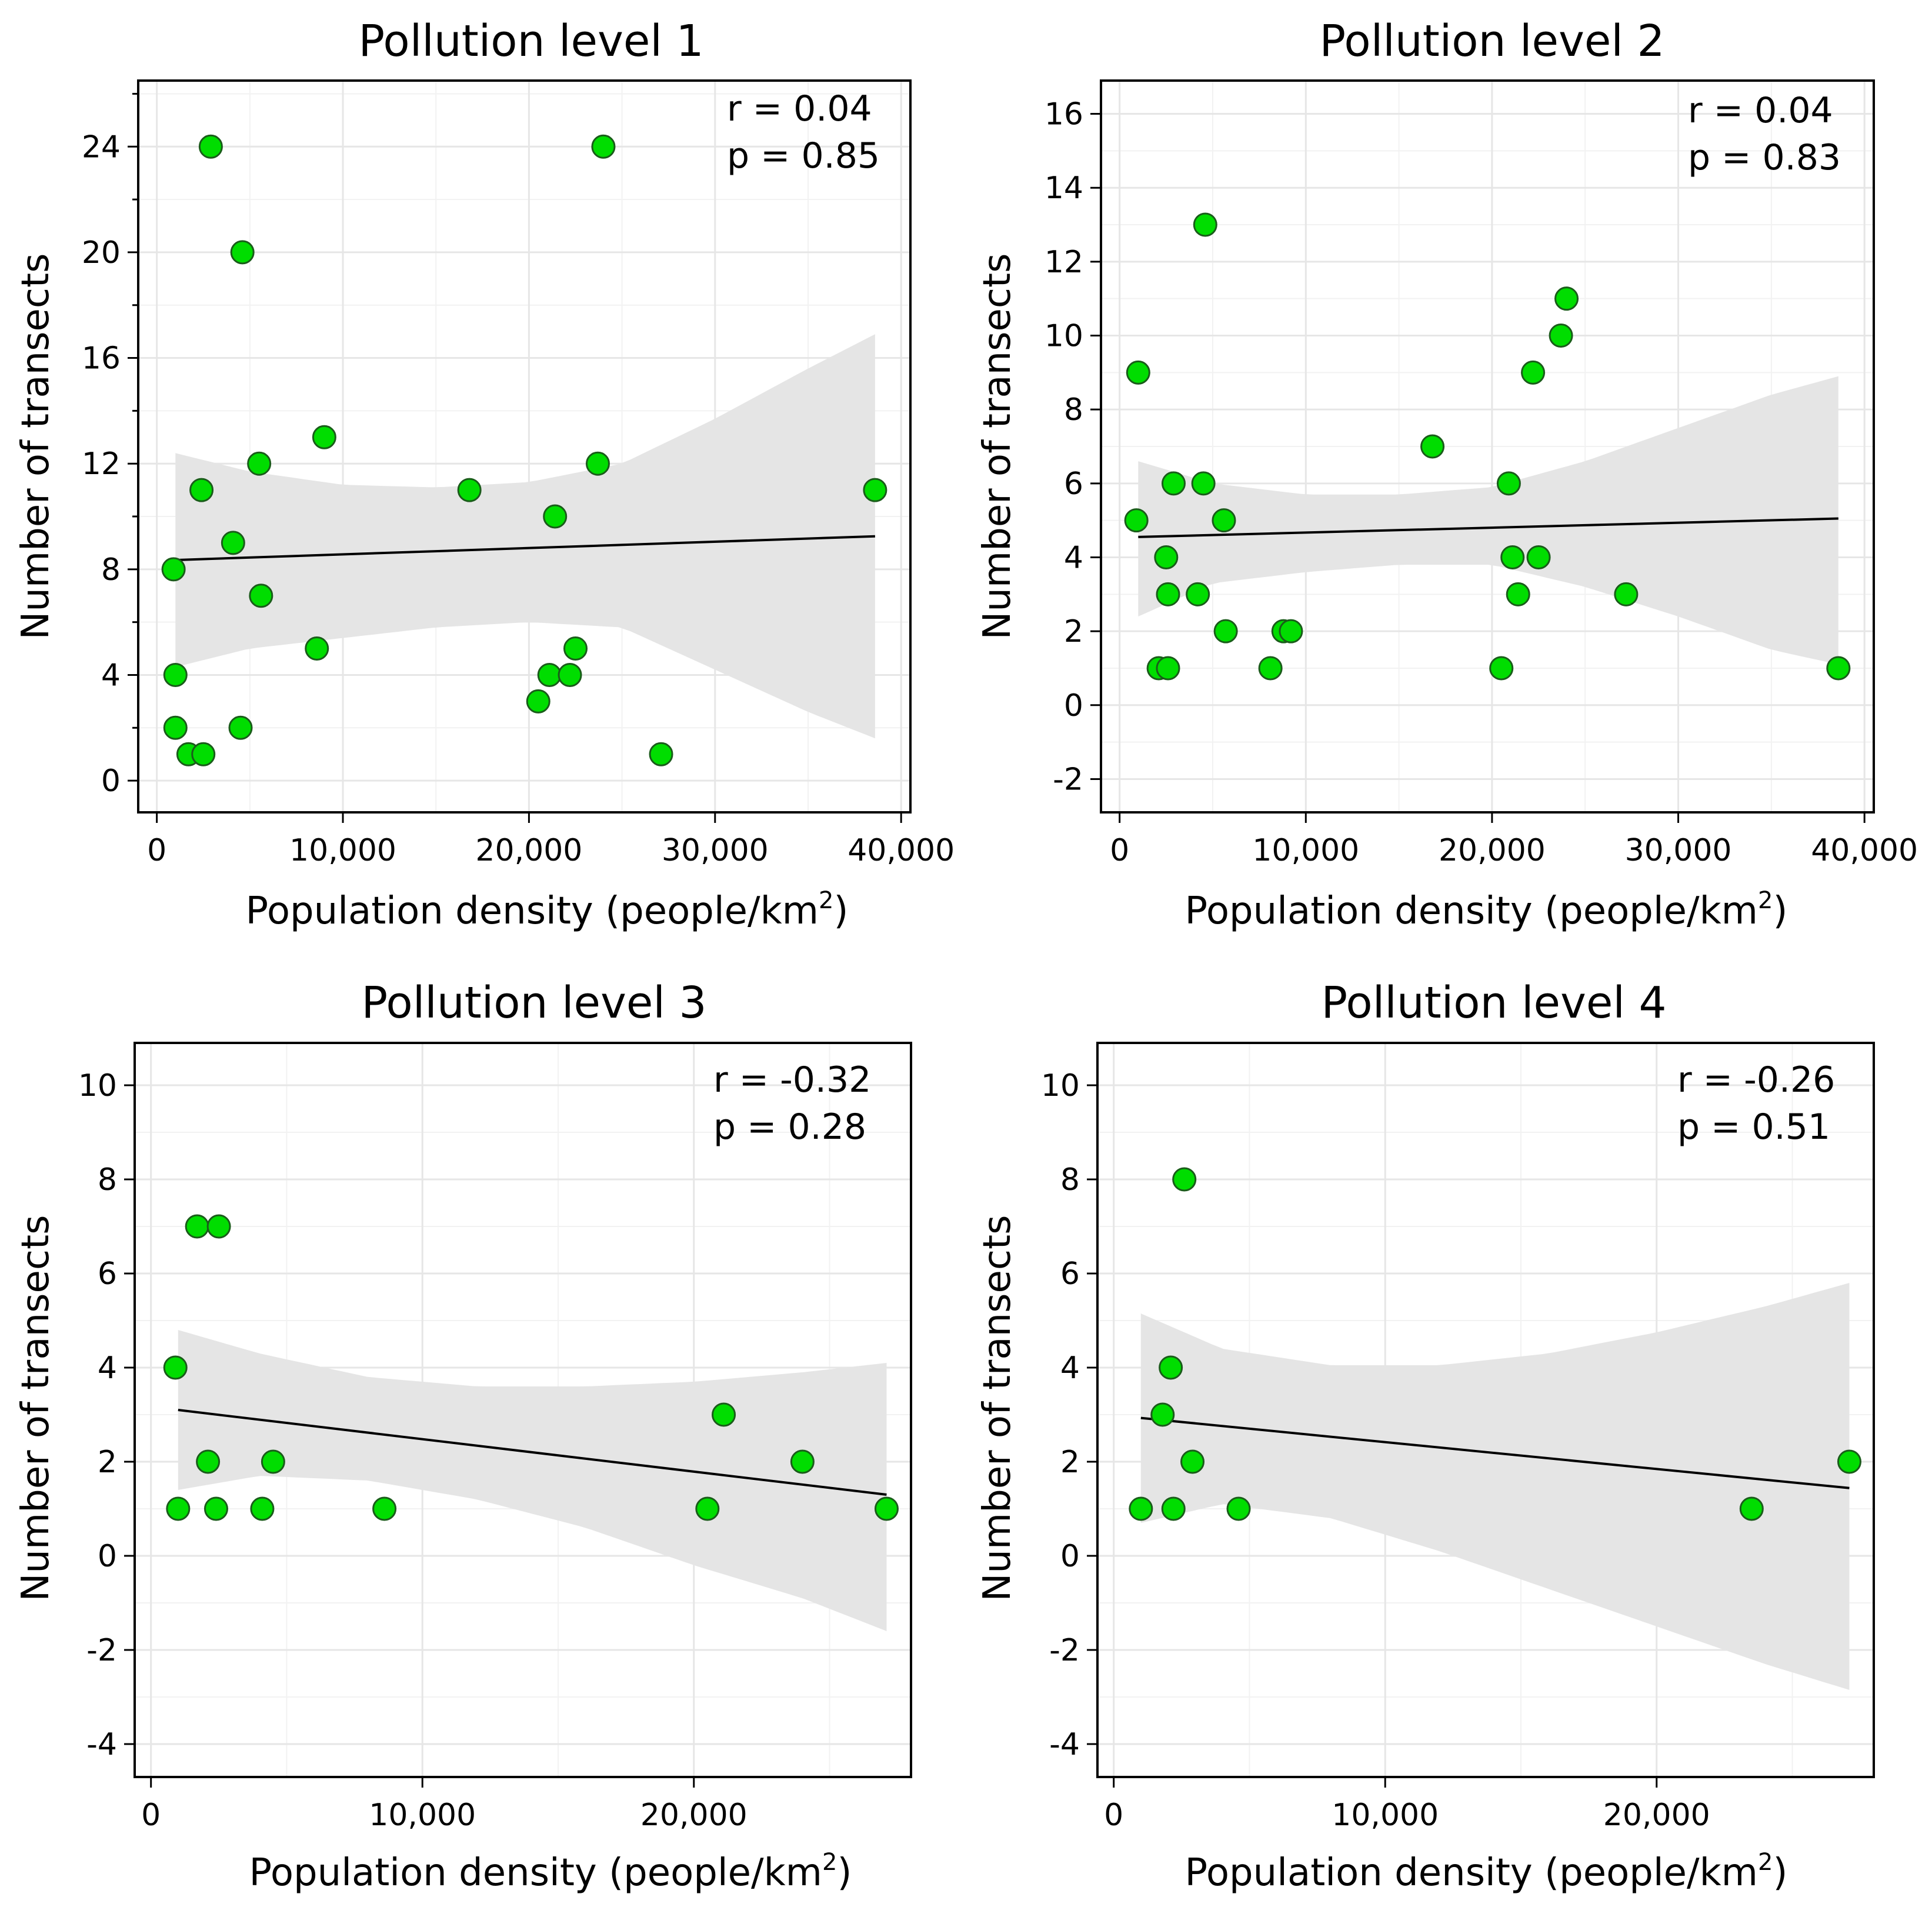 The width and height of the screenshot is (1932, 1917). I want to click on y-tick-label: 12, so click(1064, 262).